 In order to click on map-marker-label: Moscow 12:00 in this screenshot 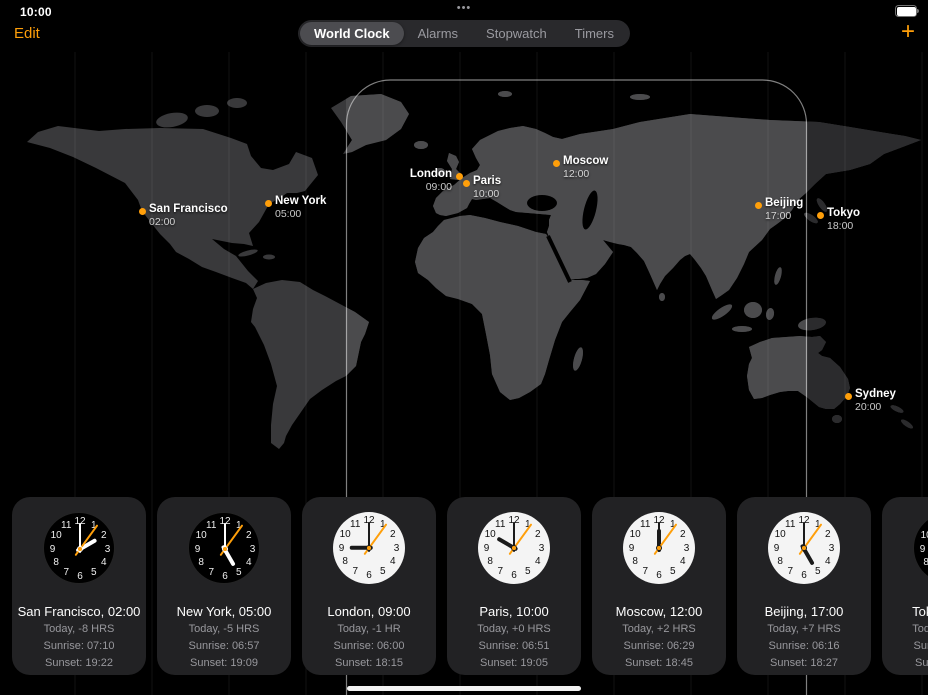, I will do `click(585, 168)`.